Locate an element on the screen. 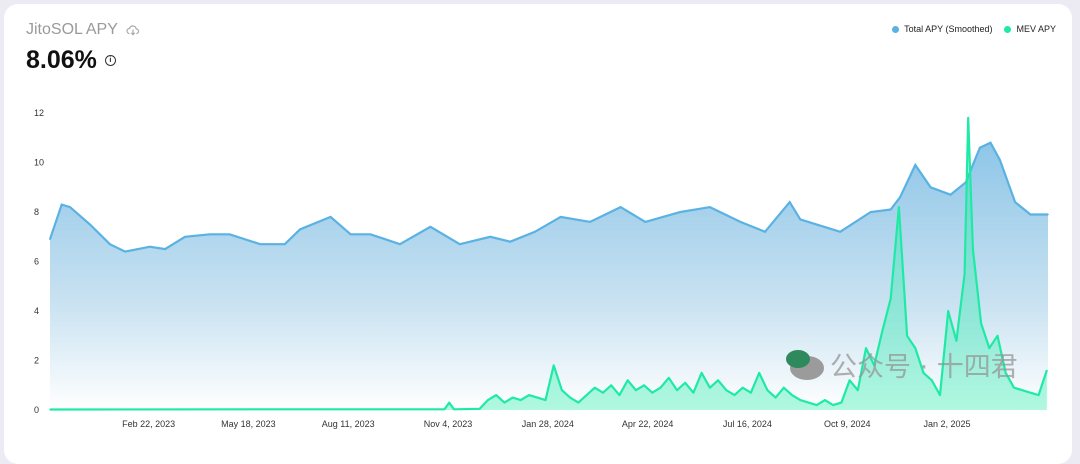  y-tick-label: 8 is located at coordinates (36, 212).